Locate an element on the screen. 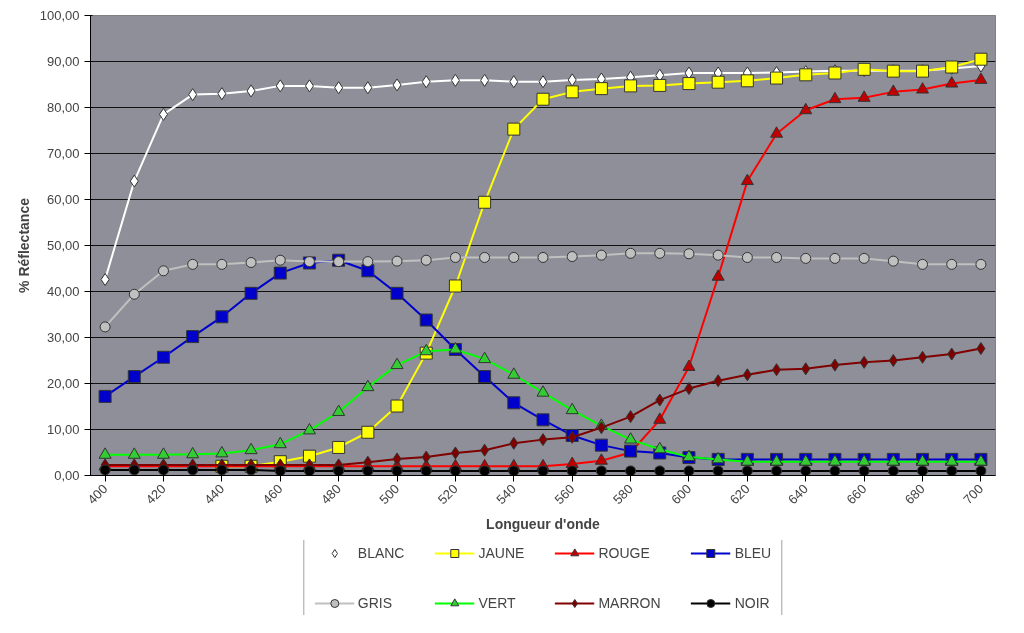  y-tick-label: 20,00 is located at coordinates (63, 383).